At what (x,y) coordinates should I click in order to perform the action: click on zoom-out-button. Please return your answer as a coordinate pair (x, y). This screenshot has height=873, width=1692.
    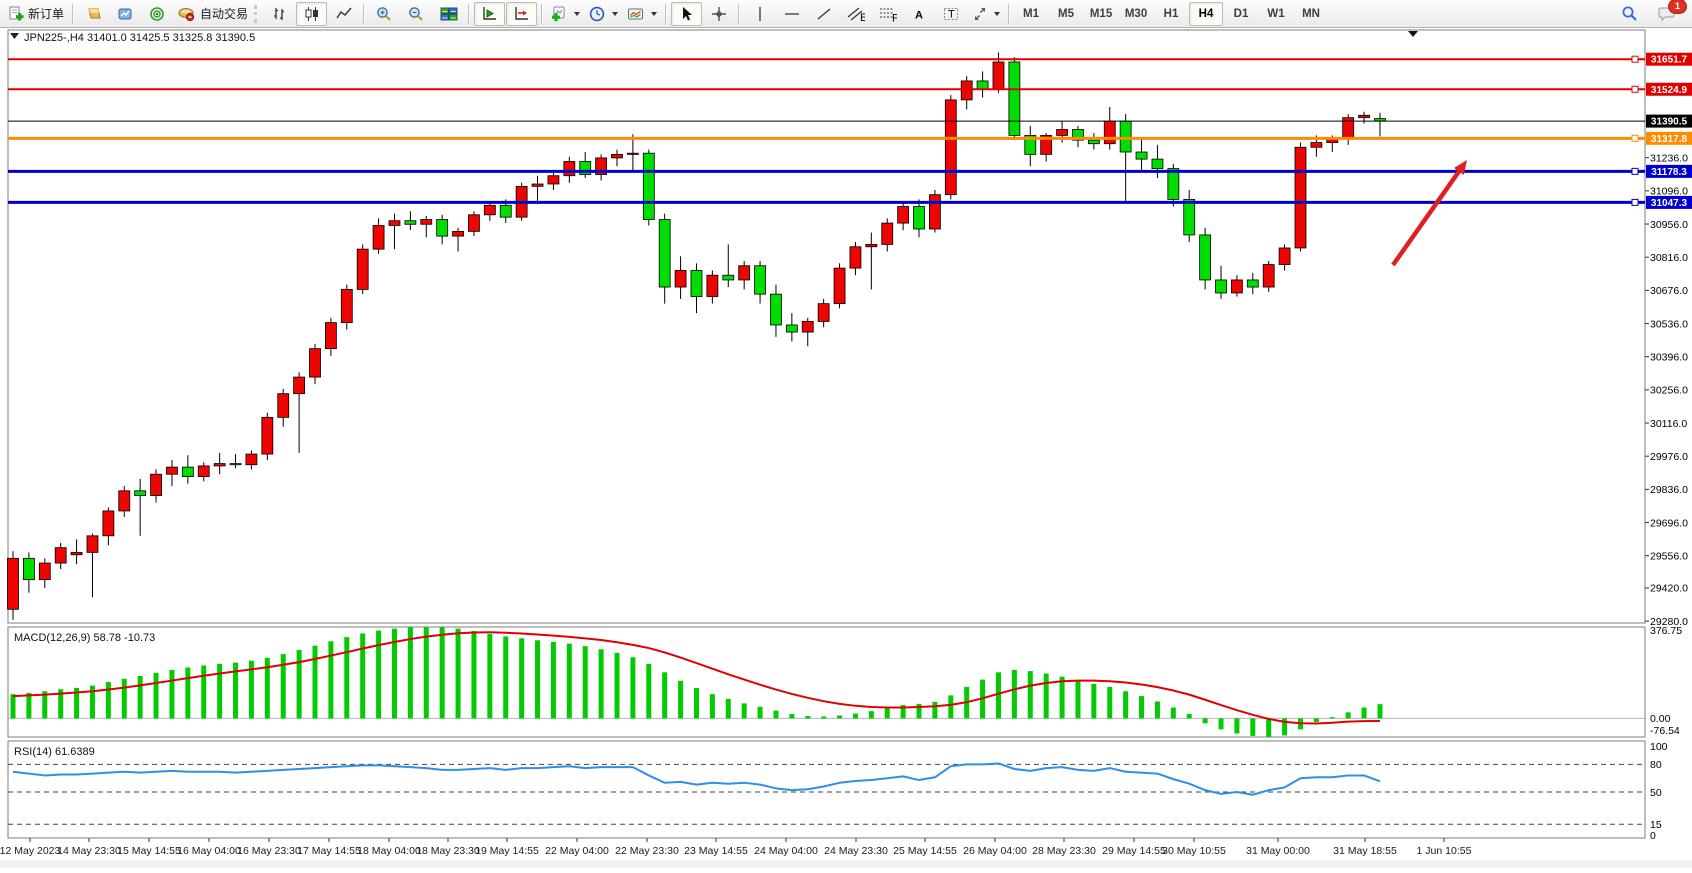
    Looking at the image, I should click on (416, 14).